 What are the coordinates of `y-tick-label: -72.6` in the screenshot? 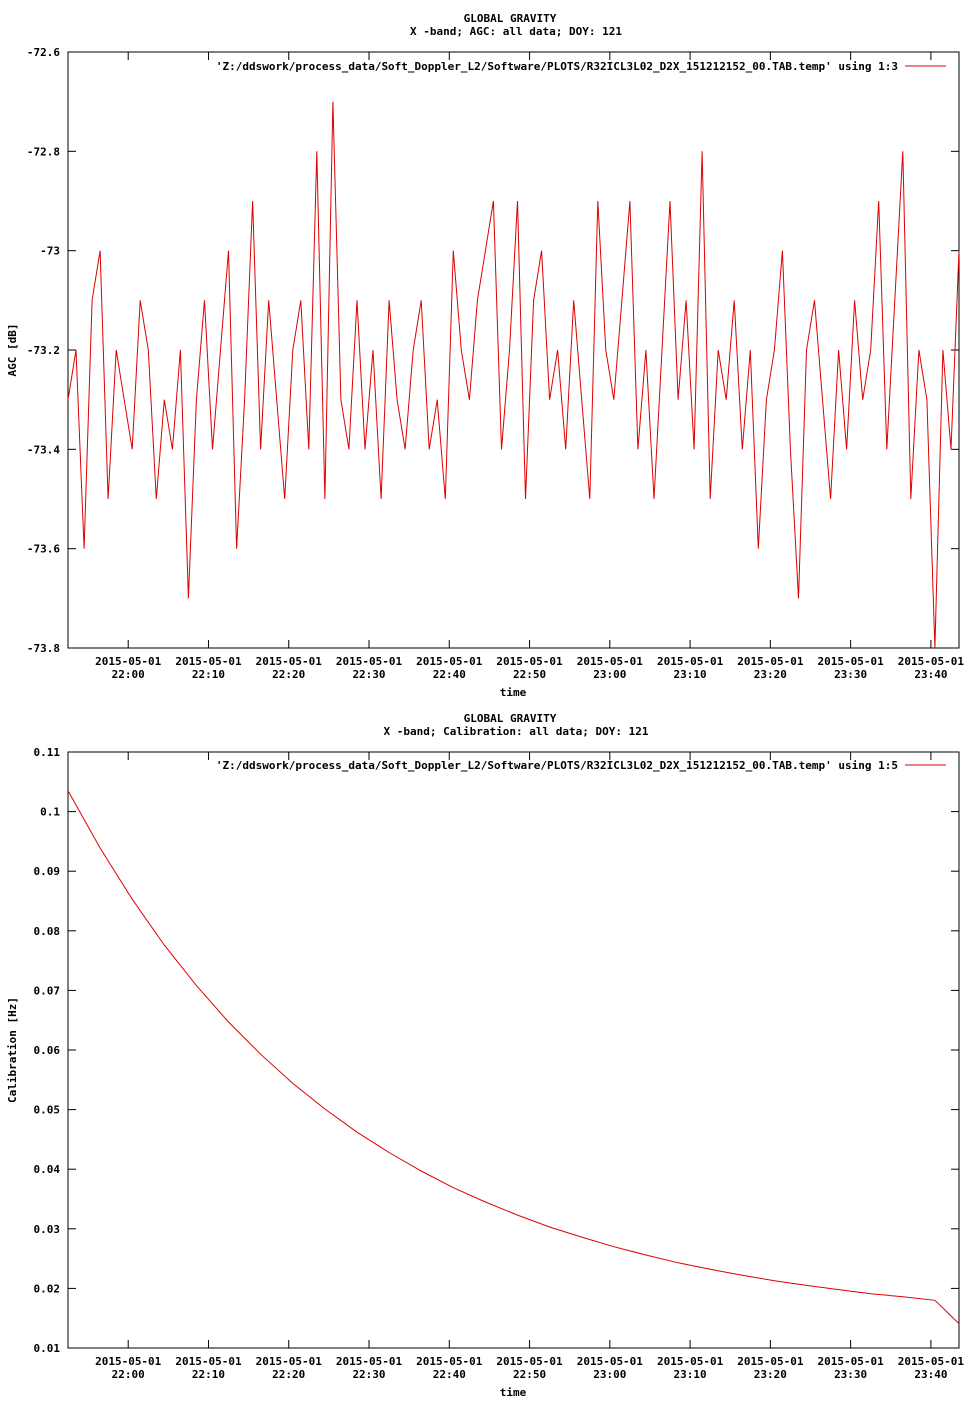 It's located at (43, 52).